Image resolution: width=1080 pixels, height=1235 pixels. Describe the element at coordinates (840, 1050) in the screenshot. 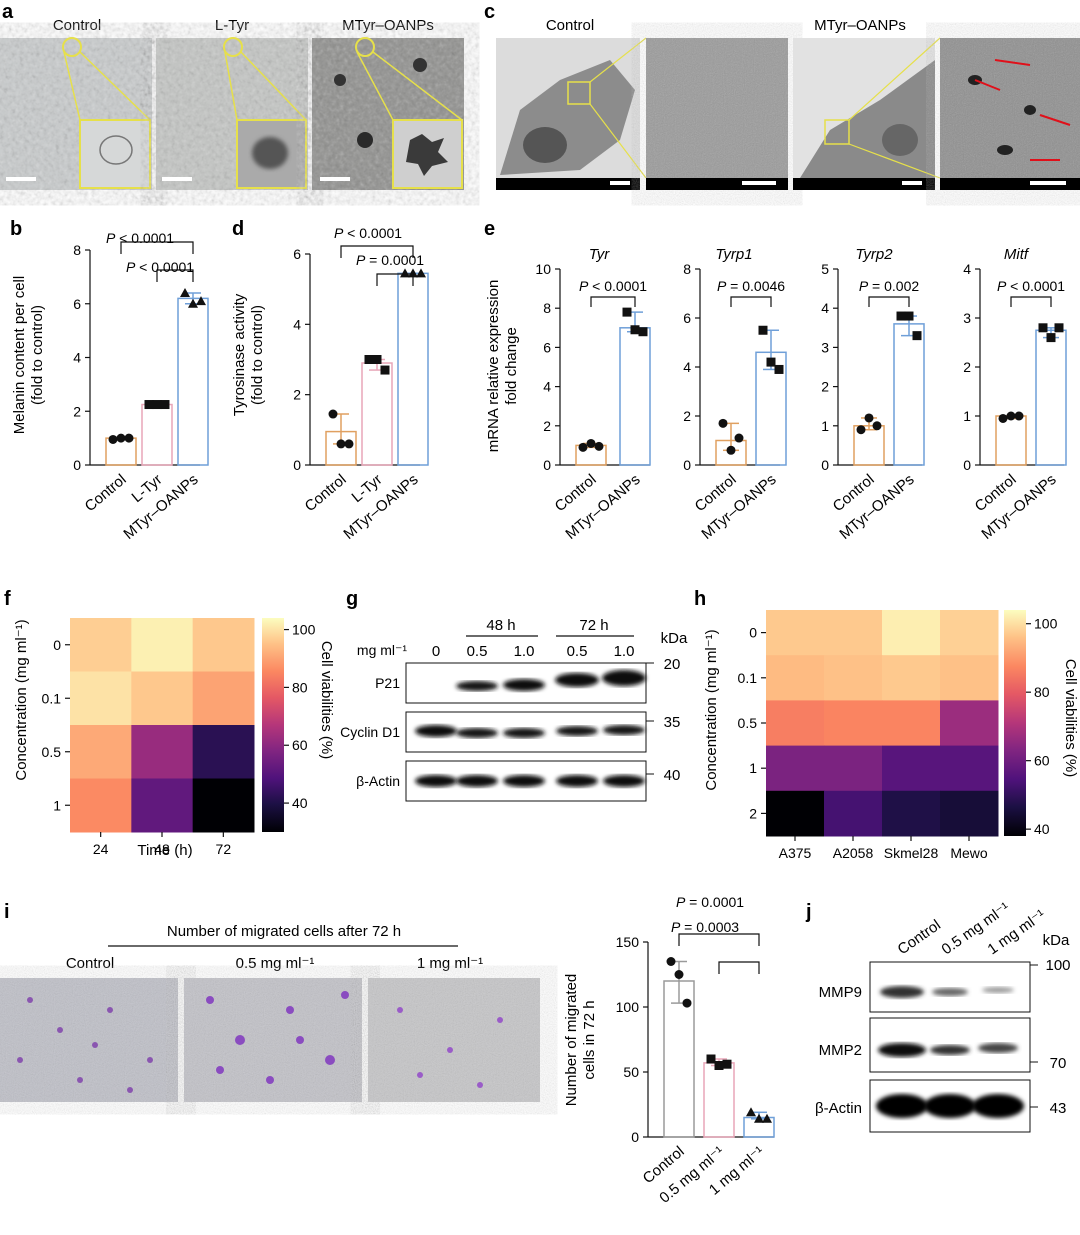

I see `band-label-j: MMP2` at that location.